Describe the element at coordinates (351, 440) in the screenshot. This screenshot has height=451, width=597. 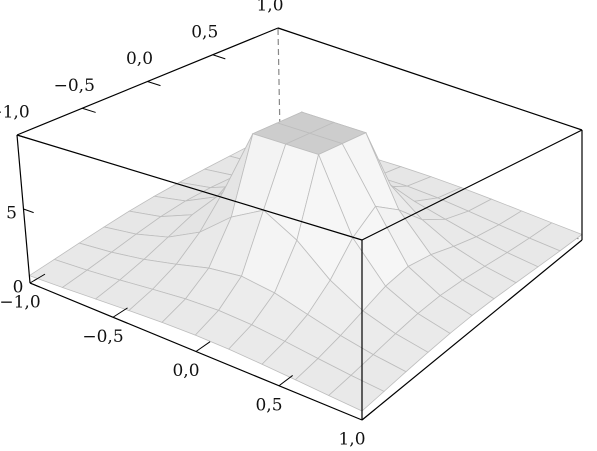
I see `x-tick-label: 1,0` at that location.